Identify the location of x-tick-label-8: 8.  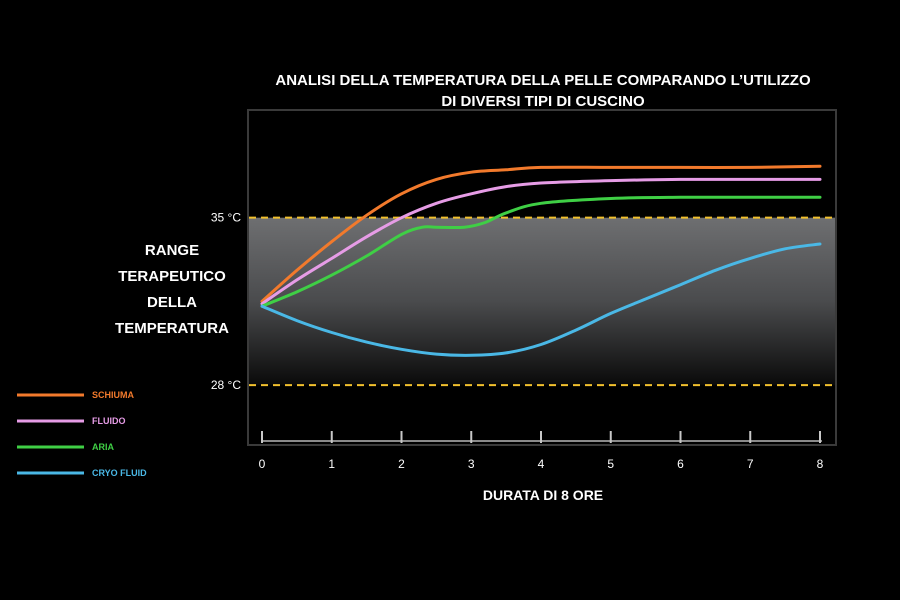
(820, 464).